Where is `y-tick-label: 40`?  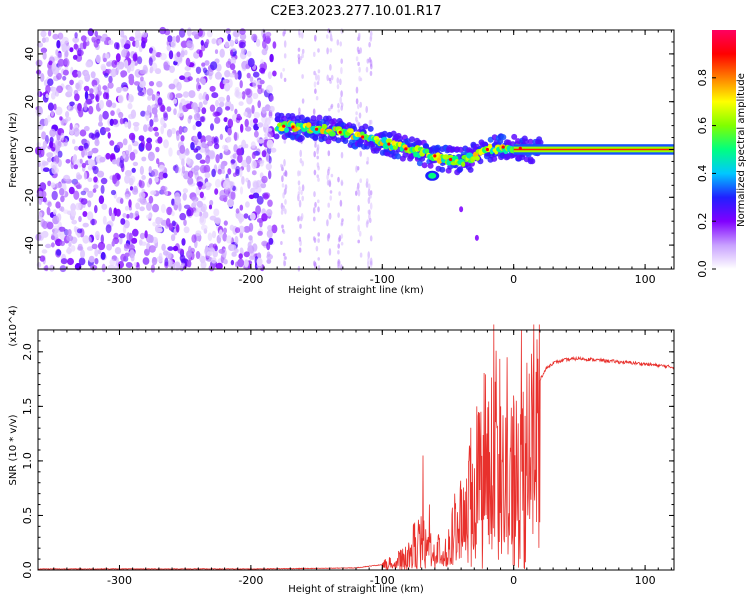 y-tick-label: 40 is located at coordinates (29, 54).